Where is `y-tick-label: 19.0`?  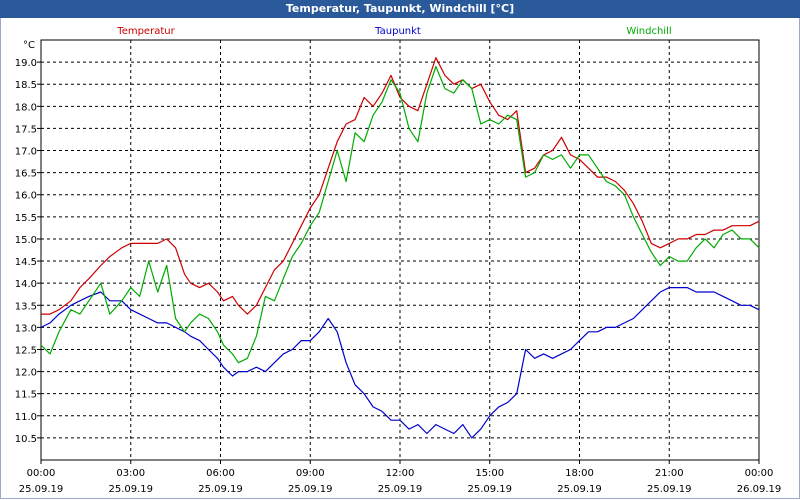
y-tick-label: 19.0 is located at coordinates (26, 63).